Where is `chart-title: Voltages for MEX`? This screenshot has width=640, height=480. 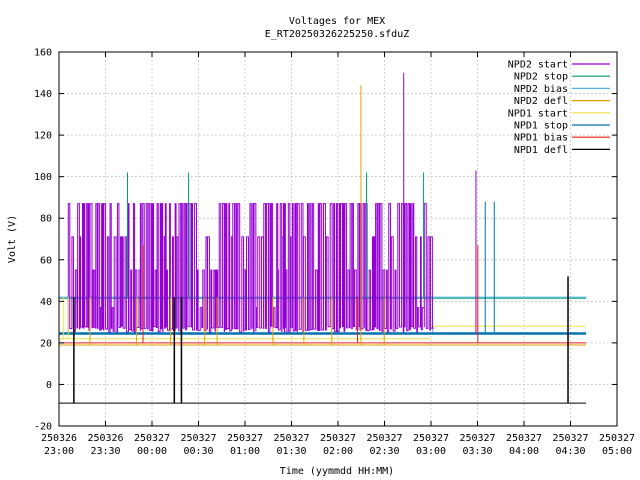
chart-title: Voltages for MEX is located at coordinates (337, 21).